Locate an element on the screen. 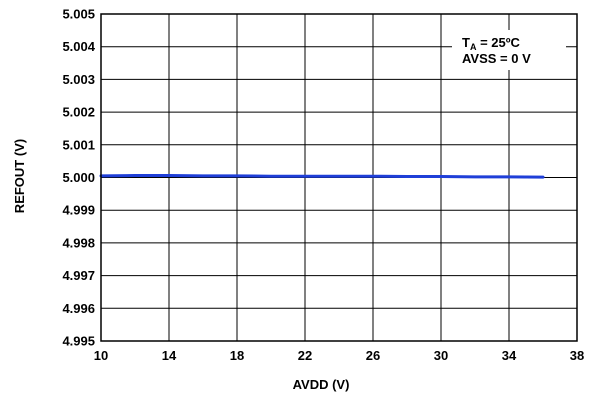 The image size is (595, 396). x-axis-title: AVDD (V) is located at coordinates (321, 384).